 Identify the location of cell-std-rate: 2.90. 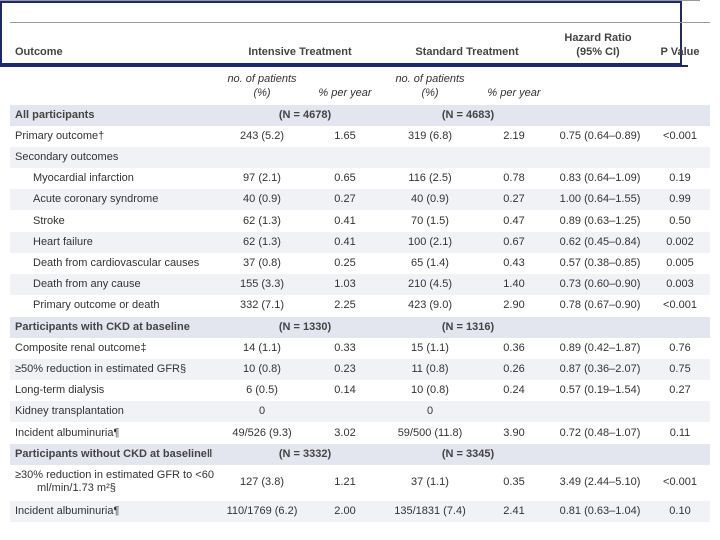
(514, 305).